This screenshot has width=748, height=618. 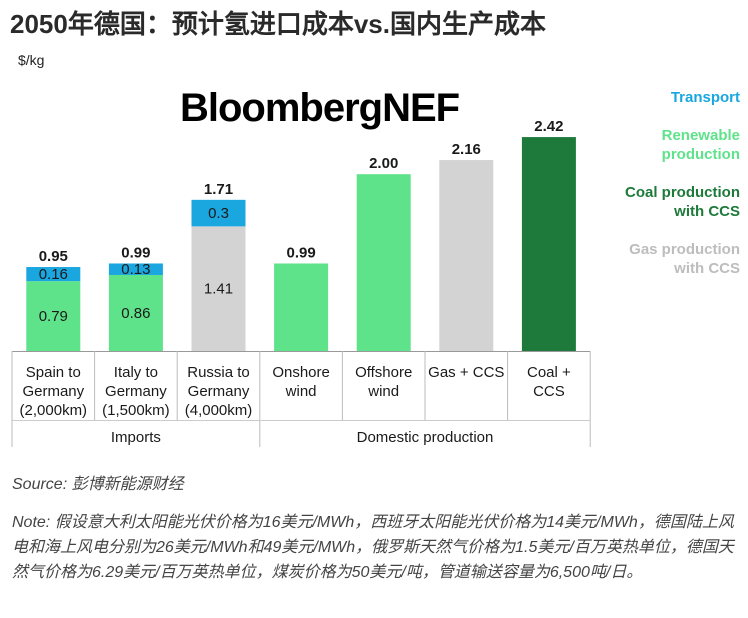 What do you see at coordinates (53, 372) in the screenshot?
I see `category-label-0-0: Spain to` at bounding box center [53, 372].